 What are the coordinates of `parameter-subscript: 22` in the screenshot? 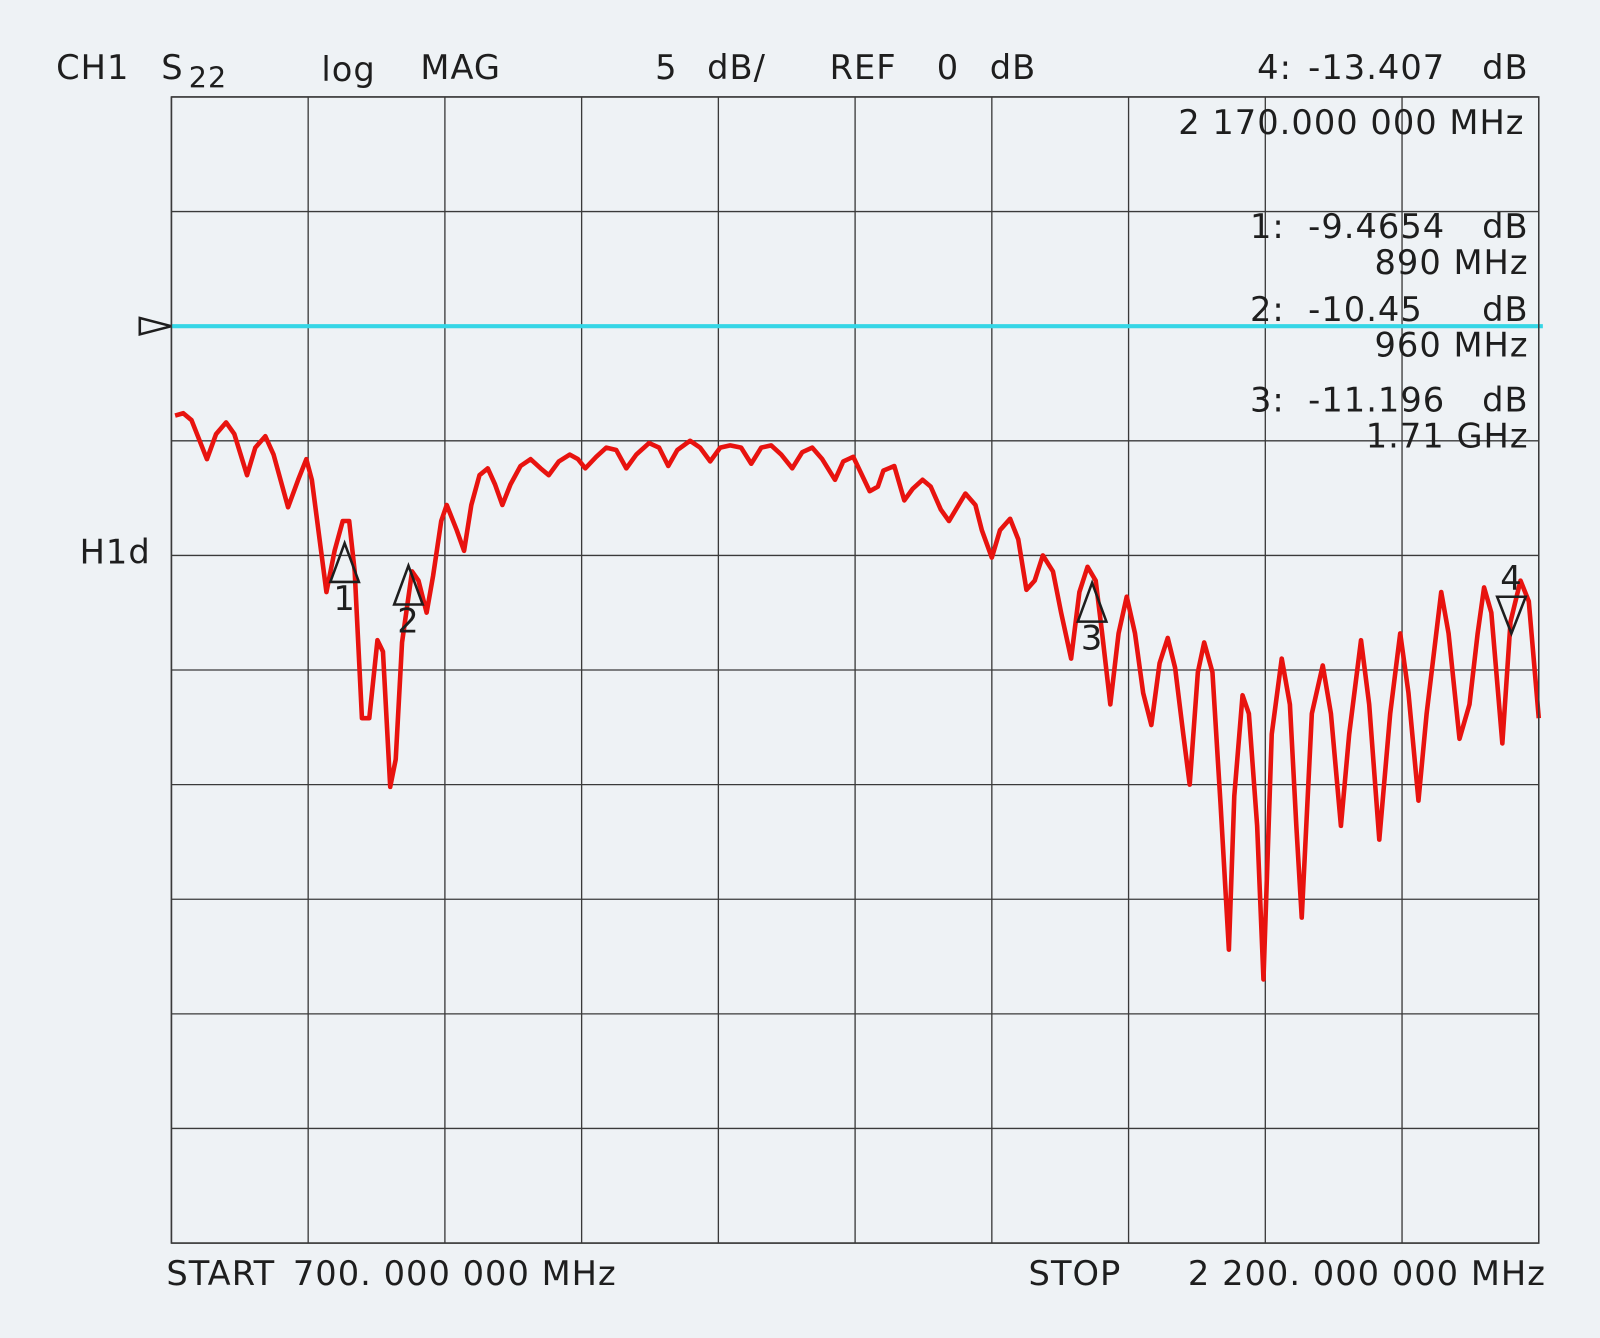 It's located at (208, 78).